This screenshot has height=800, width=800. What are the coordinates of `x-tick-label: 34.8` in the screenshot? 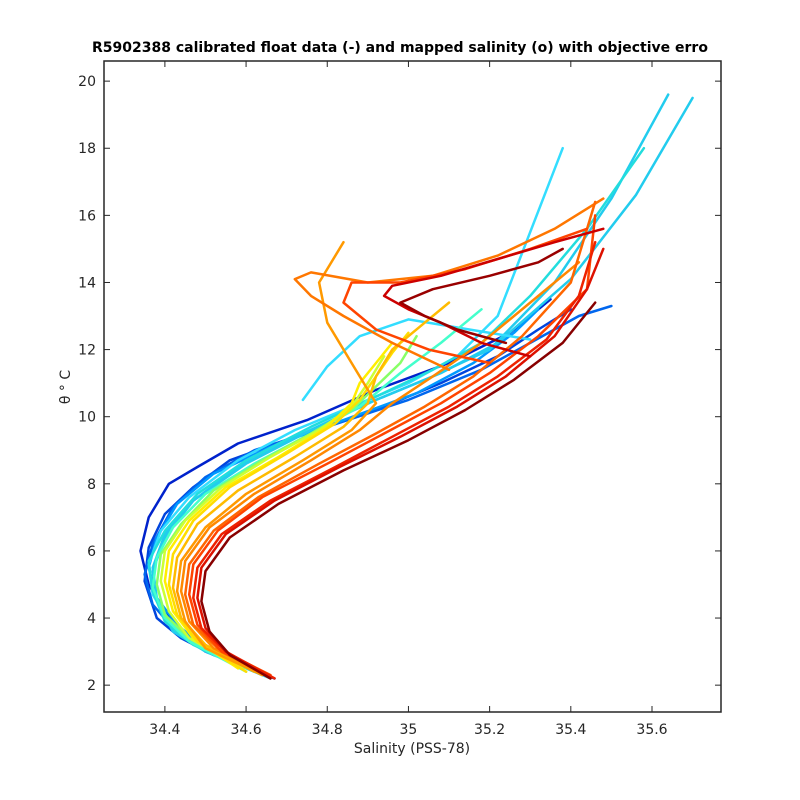 It's located at (327, 730).